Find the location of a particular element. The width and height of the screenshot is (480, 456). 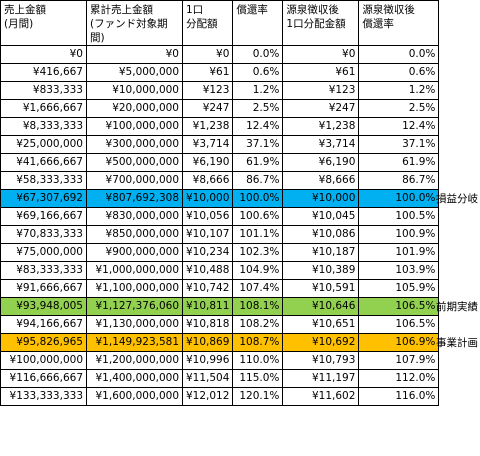

redemption-rate-cell: 115.0% is located at coordinates (258, 378).